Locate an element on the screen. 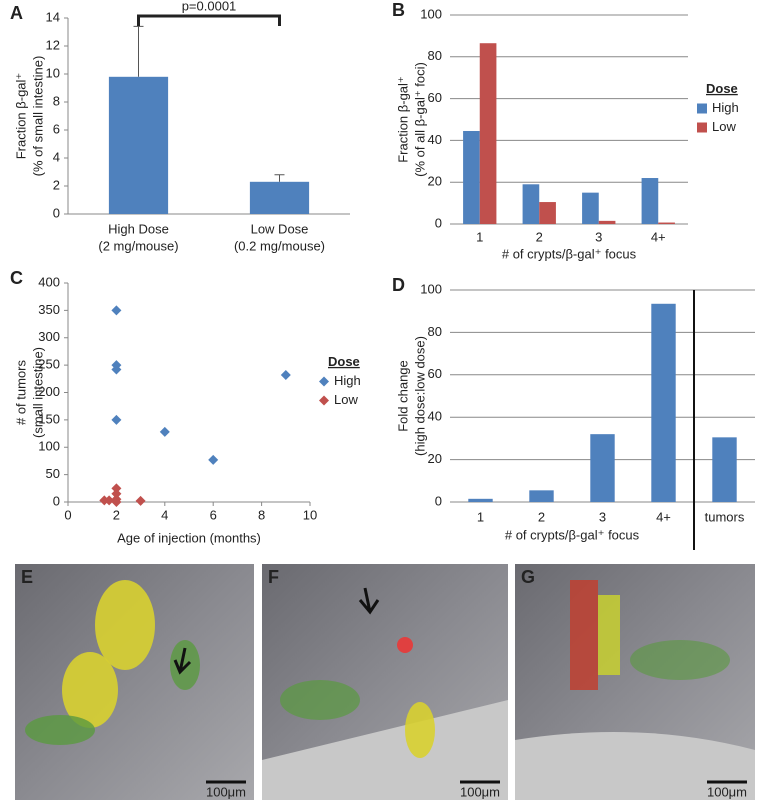 Image resolution: width=760 pixels, height=806 pixels. y-tick-label: 6 is located at coordinates (56, 128).